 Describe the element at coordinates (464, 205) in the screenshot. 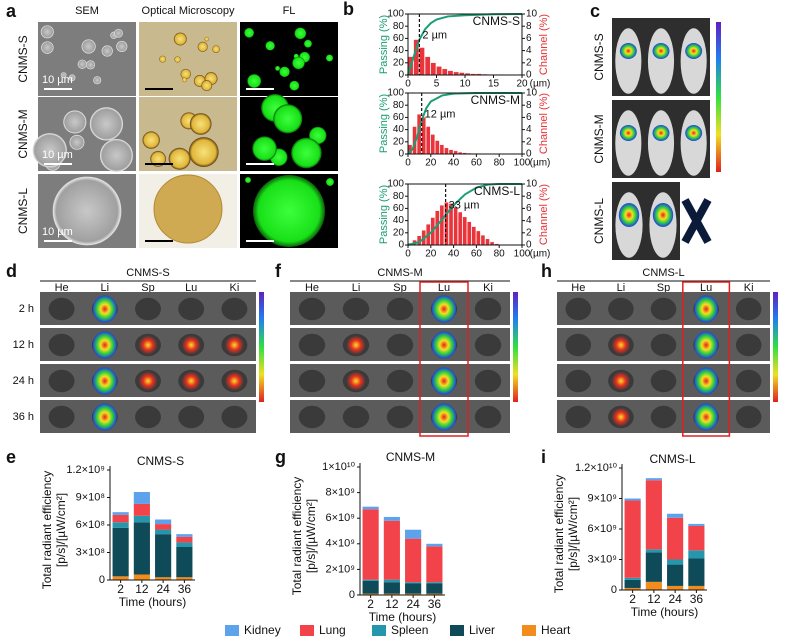

I see `marker-label: 33 µm` at that location.